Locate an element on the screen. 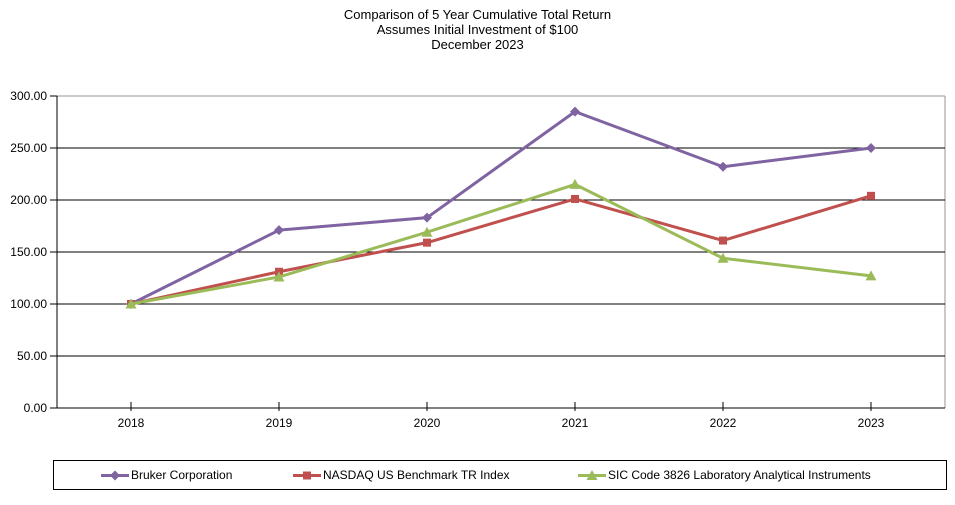 This screenshot has width=955, height=505. y-axis-label: 150.00 is located at coordinates (28, 252).